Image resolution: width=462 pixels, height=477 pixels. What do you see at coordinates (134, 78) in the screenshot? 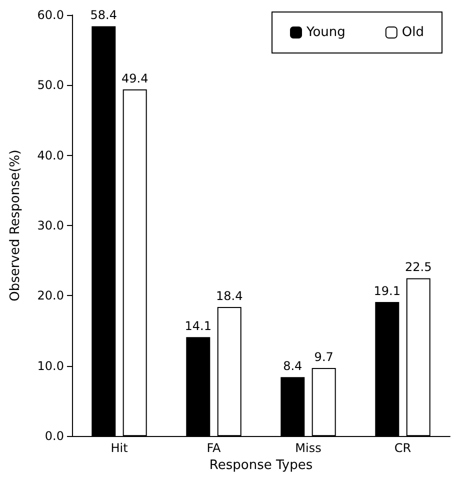
I see `data-label: 49.4` at bounding box center [134, 78].